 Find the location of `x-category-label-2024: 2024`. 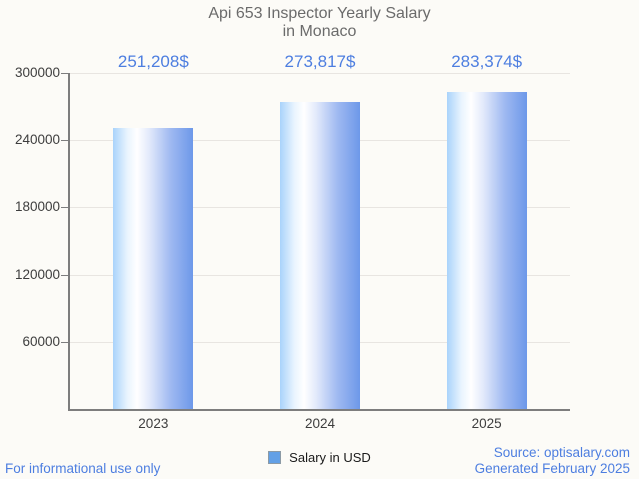

x-category-label-2024: 2024 is located at coordinates (320, 423).